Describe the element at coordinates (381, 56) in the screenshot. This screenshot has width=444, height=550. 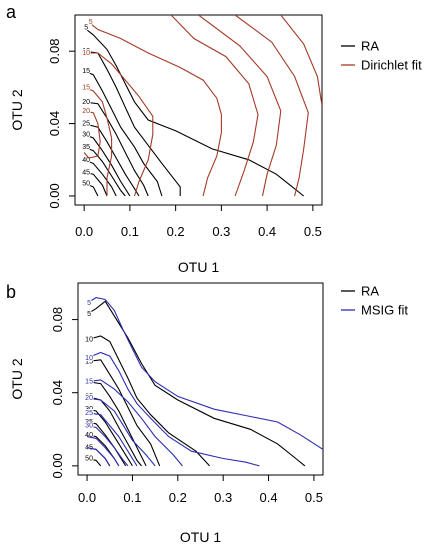
I see `legend: RA Dirichlet fit` at that location.